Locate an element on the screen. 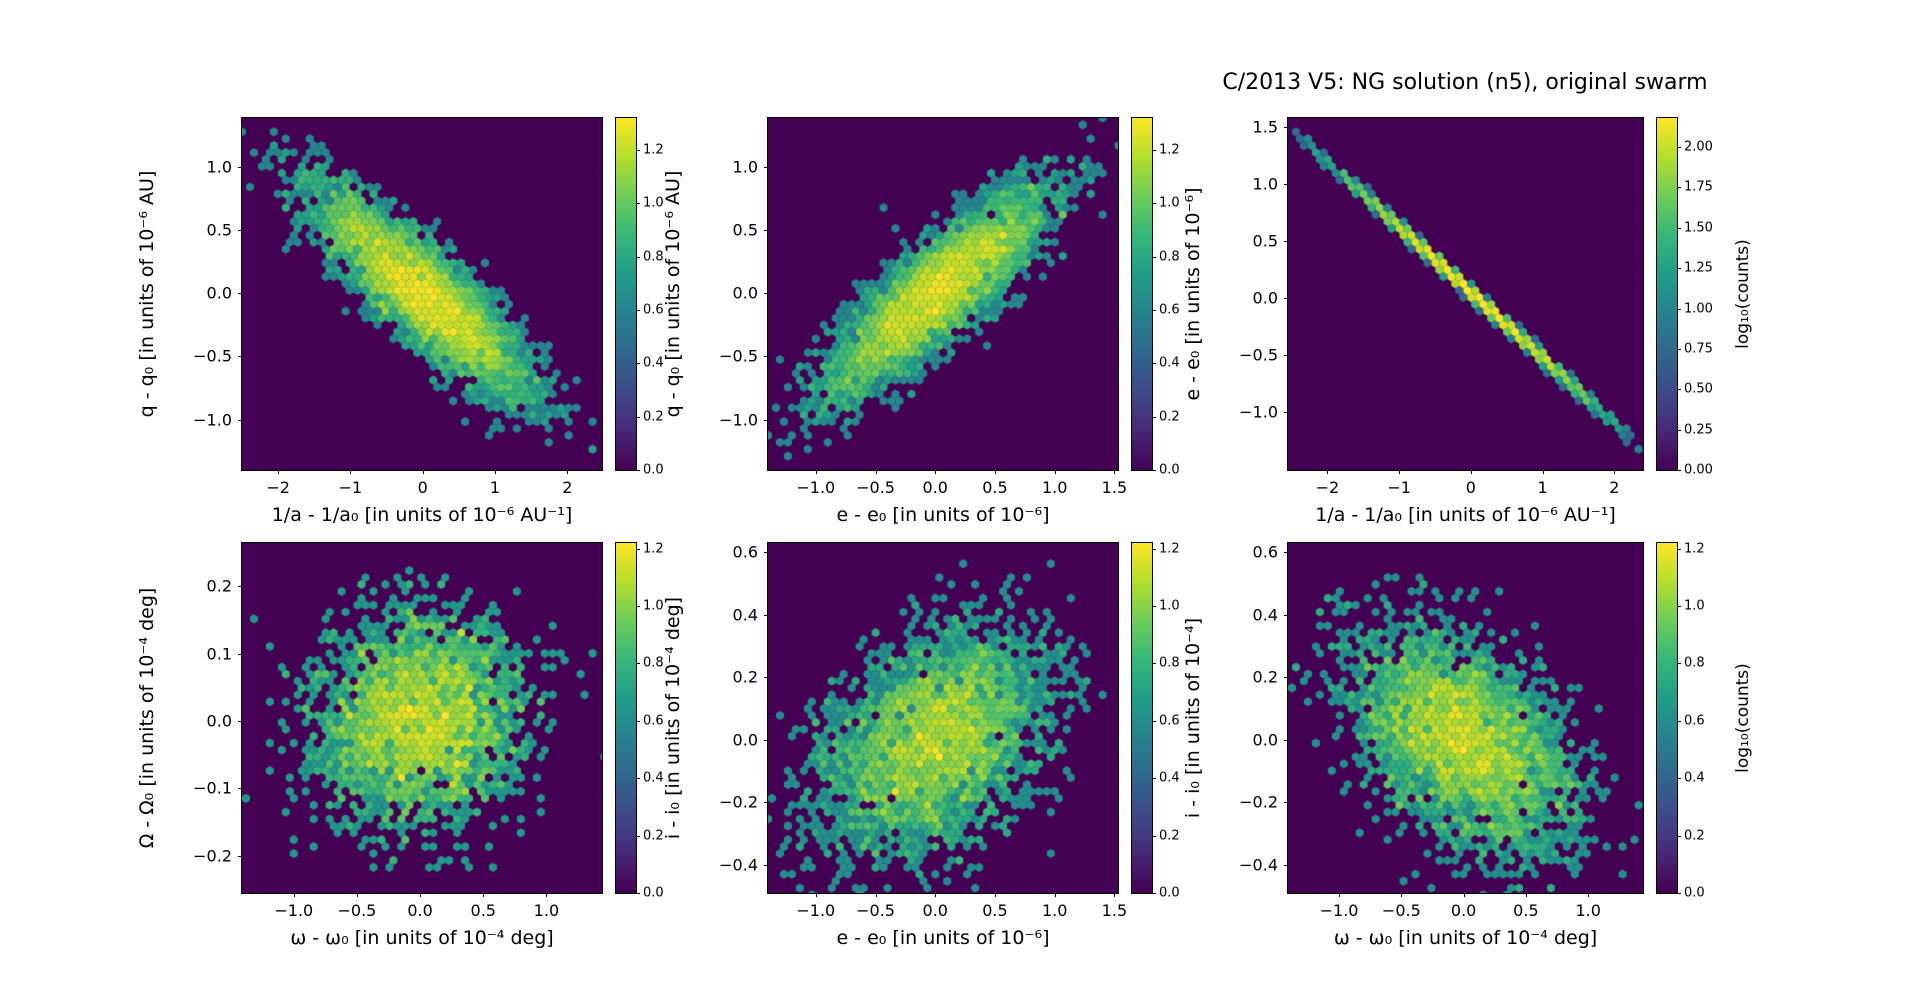 The width and height of the screenshot is (1920, 997). x-axis-label-e-vs-inva: 1/a - 1/a₀ [in units of 10⁻⁶ AU⁻¹] is located at coordinates (1465, 515).